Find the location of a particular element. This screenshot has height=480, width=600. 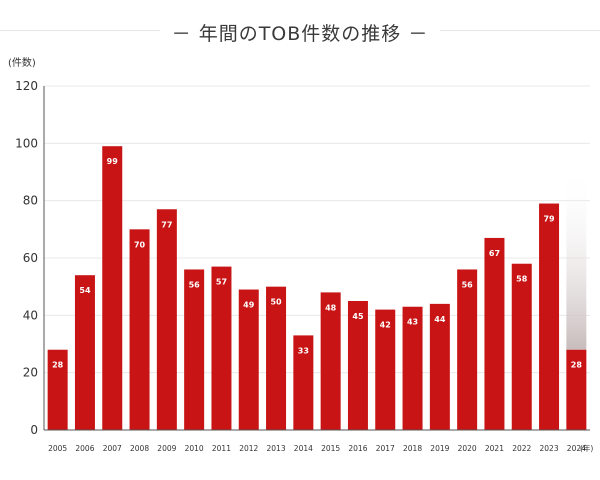

data-label-2011: 57 is located at coordinates (221, 282).